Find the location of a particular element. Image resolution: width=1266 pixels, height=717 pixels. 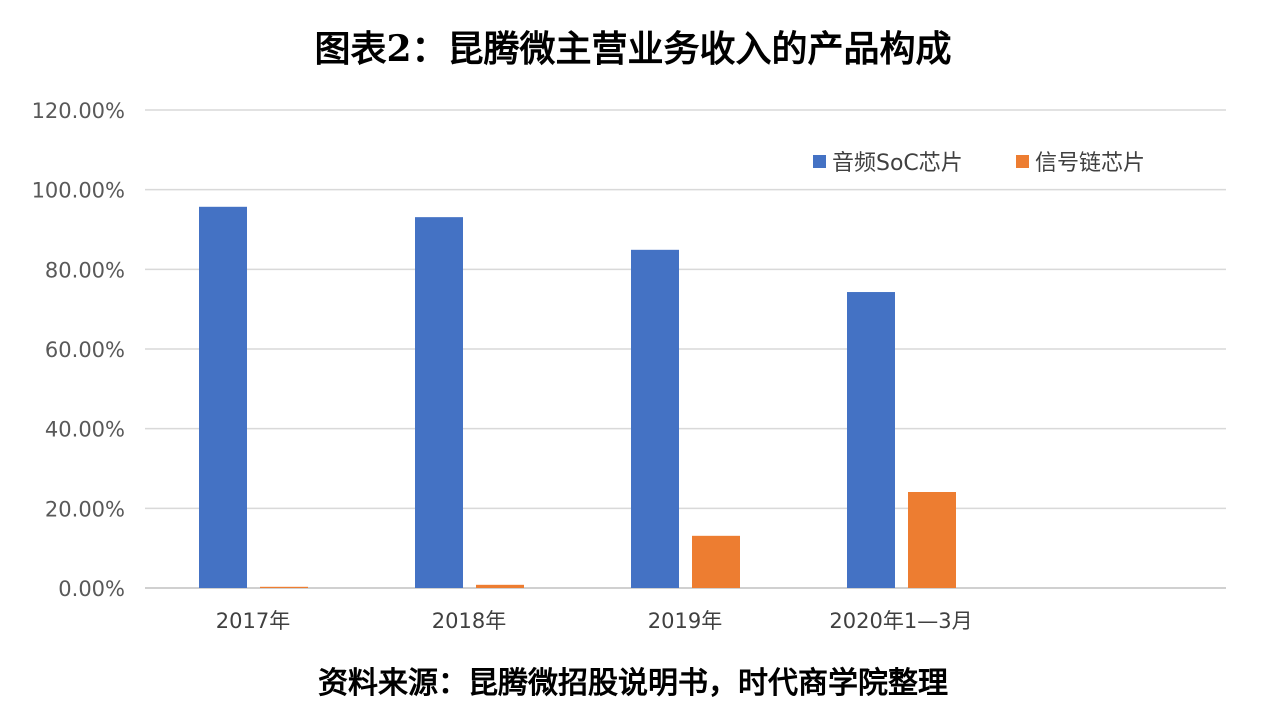

x-tick-label: 2020年1—3月 is located at coordinates (900, 621).